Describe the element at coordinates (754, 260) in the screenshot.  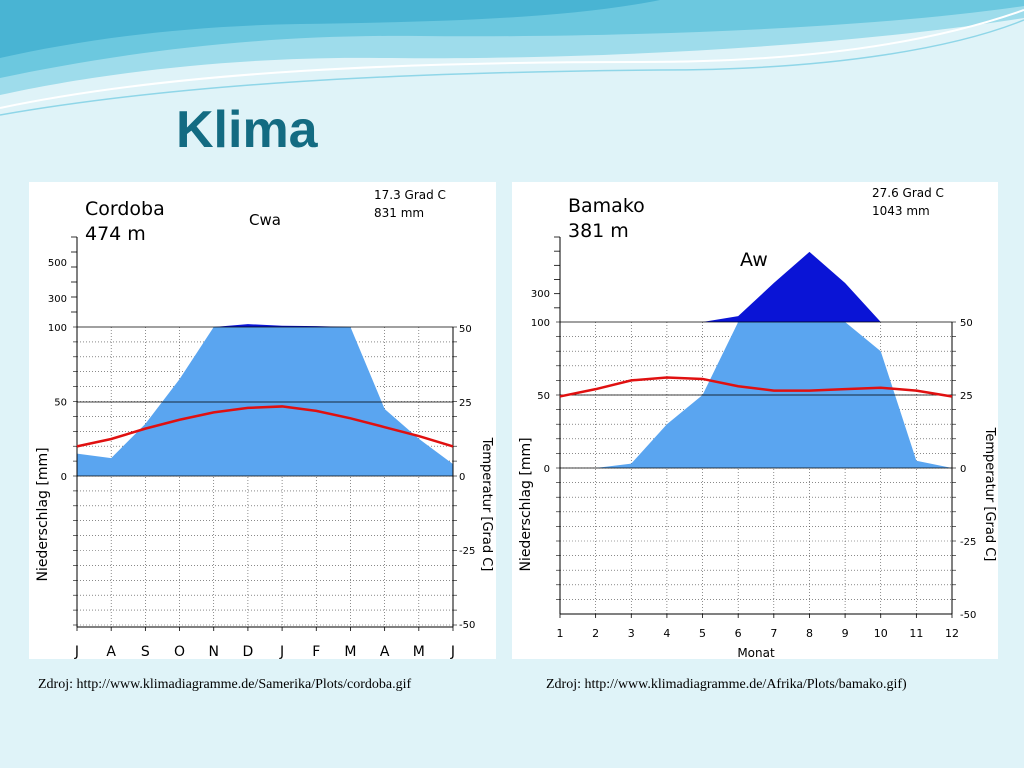
I see `climate-class: Aw` at that location.